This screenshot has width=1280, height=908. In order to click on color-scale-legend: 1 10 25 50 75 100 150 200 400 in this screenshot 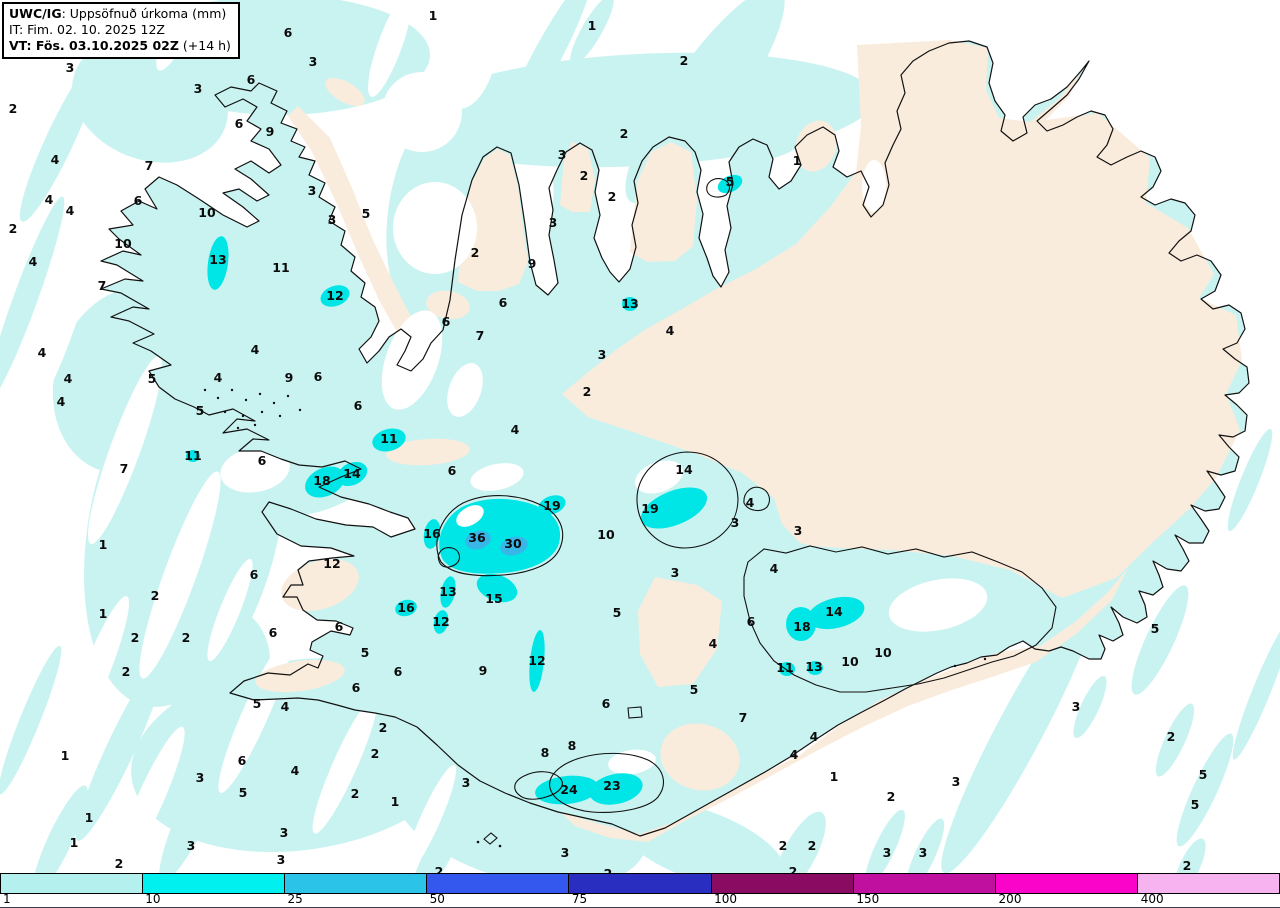, I will do `click(640, 890)`.